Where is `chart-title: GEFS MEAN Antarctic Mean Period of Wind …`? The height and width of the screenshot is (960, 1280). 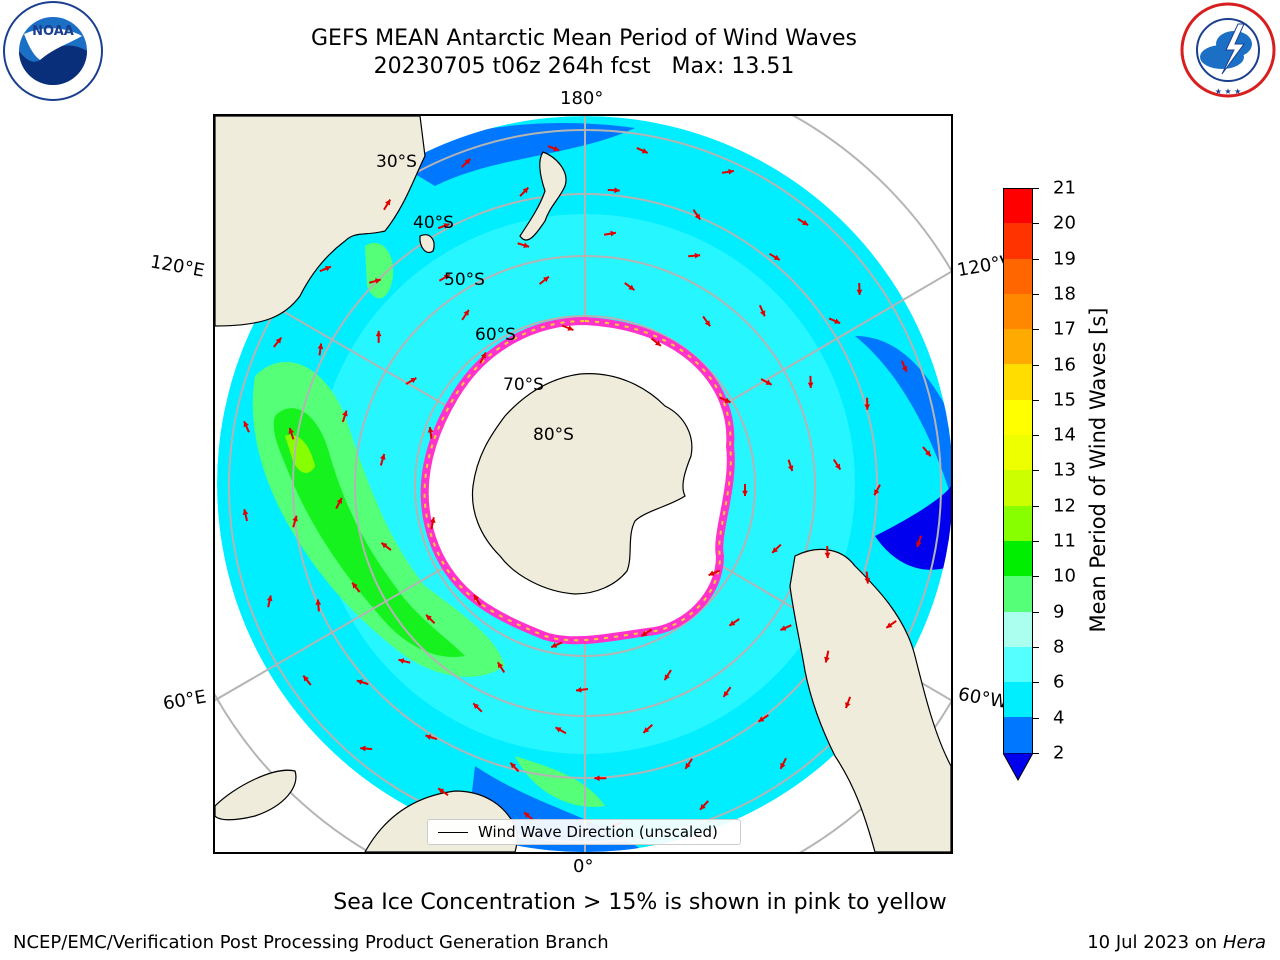 chart-title: GEFS MEAN Antarctic Mean Period of Wind … is located at coordinates (584, 38).